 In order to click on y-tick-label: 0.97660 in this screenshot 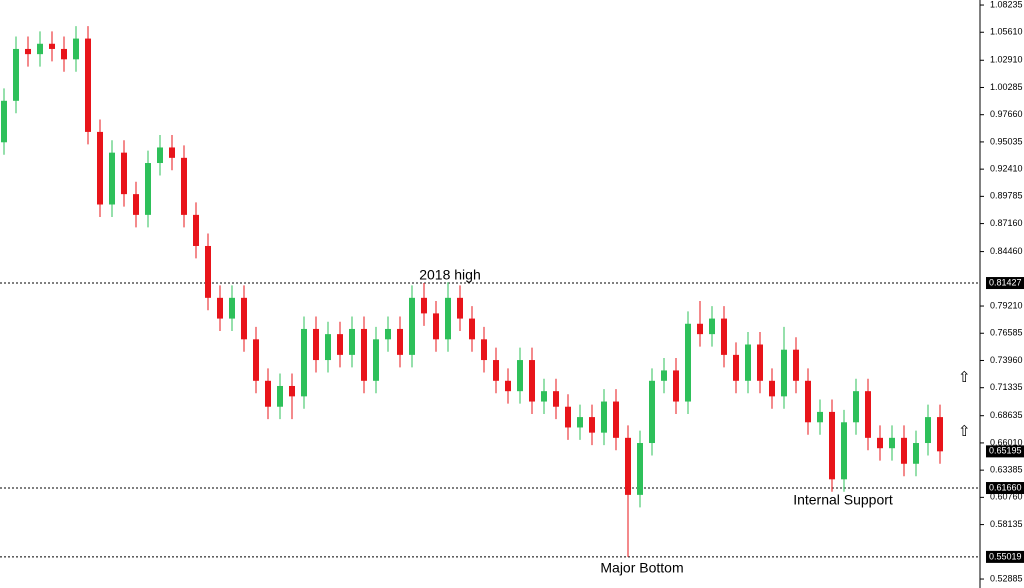, I will do `click(1006, 114)`.